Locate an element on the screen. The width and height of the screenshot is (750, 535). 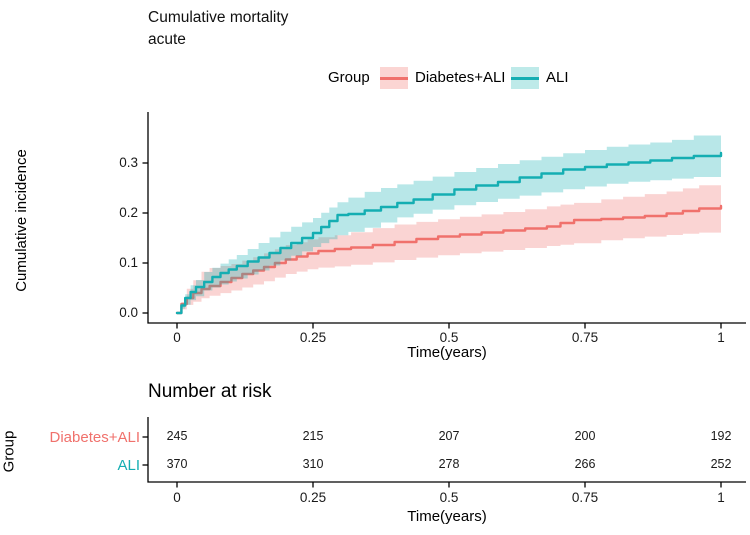
risk-value-ali: 252 is located at coordinates (721, 464).